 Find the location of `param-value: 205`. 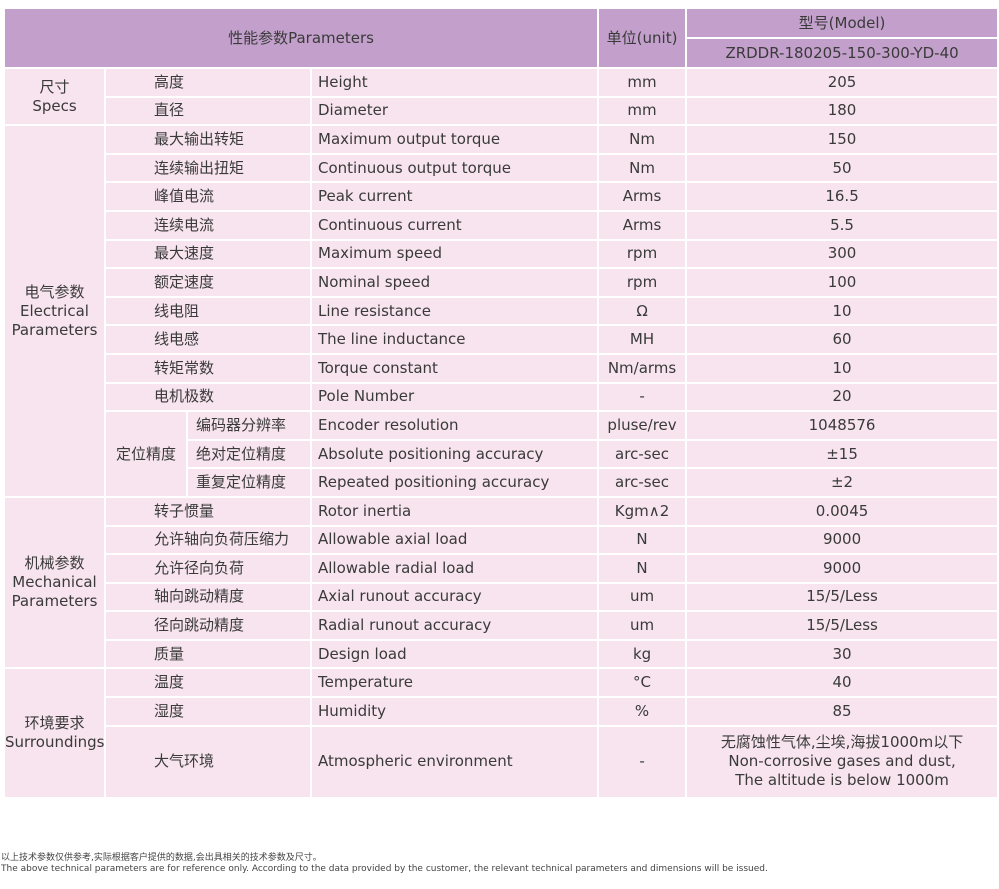

param-value: 205 is located at coordinates (842, 82).